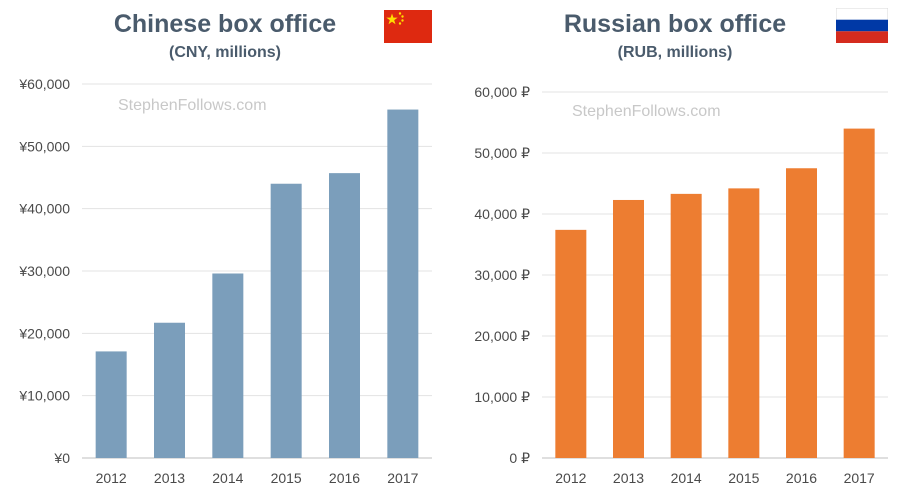 The image size is (900, 497). What do you see at coordinates (403, 283) in the screenshot?
I see `bar-china-2017` at bounding box center [403, 283].